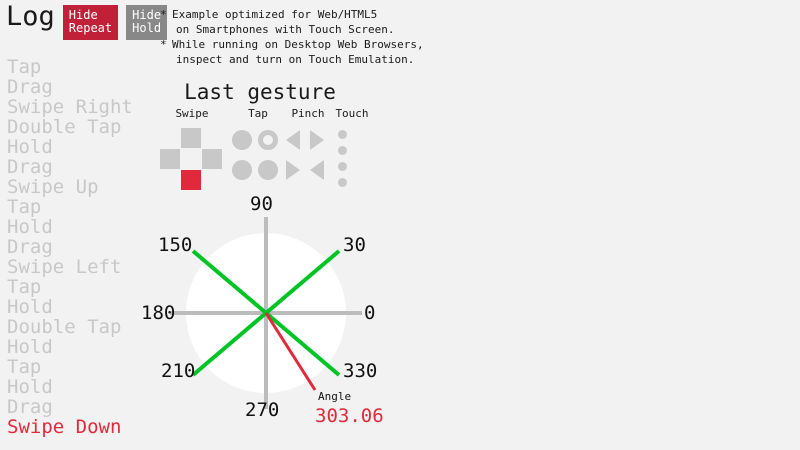  Describe the element at coordinates (370, 313) in the screenshot. I see `dial-label-0: 0` at that location.